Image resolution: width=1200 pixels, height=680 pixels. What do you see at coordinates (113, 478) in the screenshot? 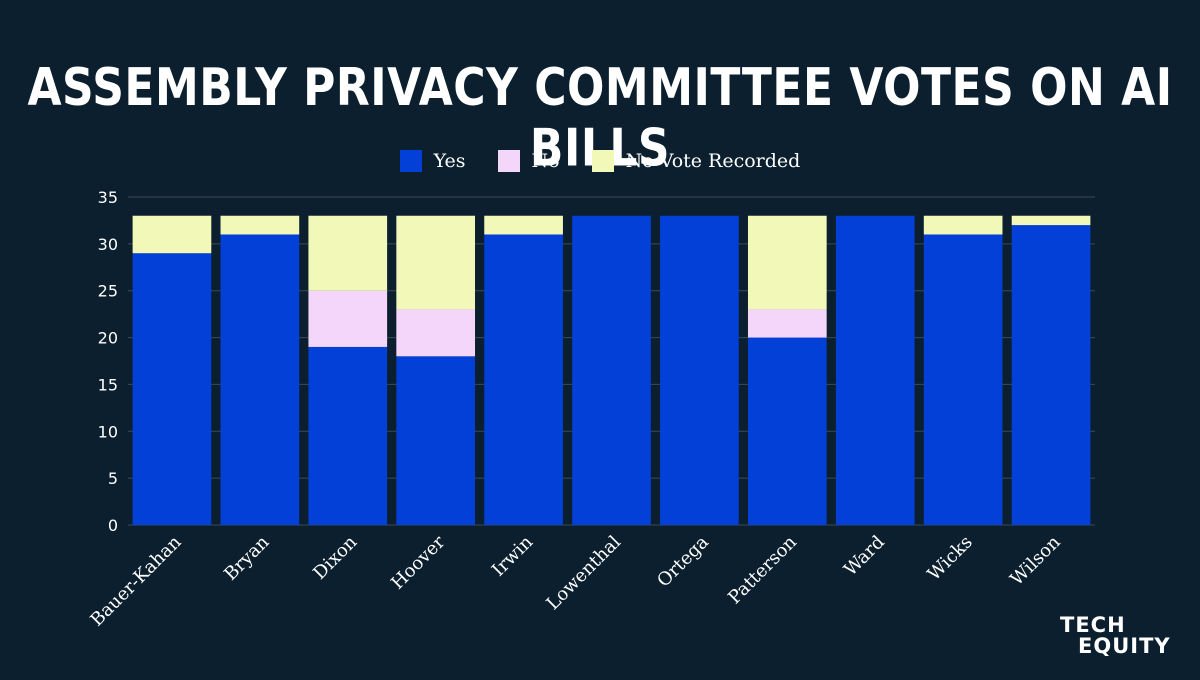
I see `y-tick-label: 5` at bounding box center [113, 478].